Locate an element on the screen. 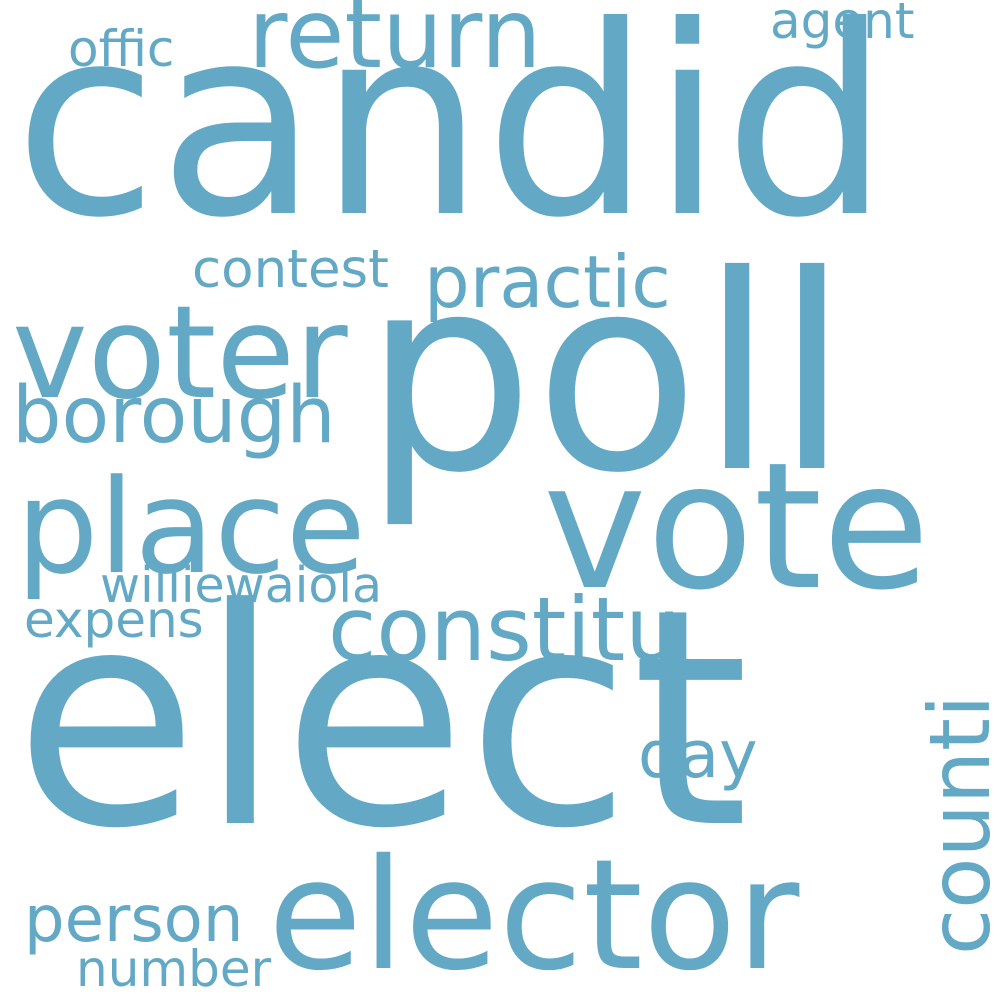 This screenshot has height=1000, width=1000. word-agent: agent is located at coordinates (842, 25).